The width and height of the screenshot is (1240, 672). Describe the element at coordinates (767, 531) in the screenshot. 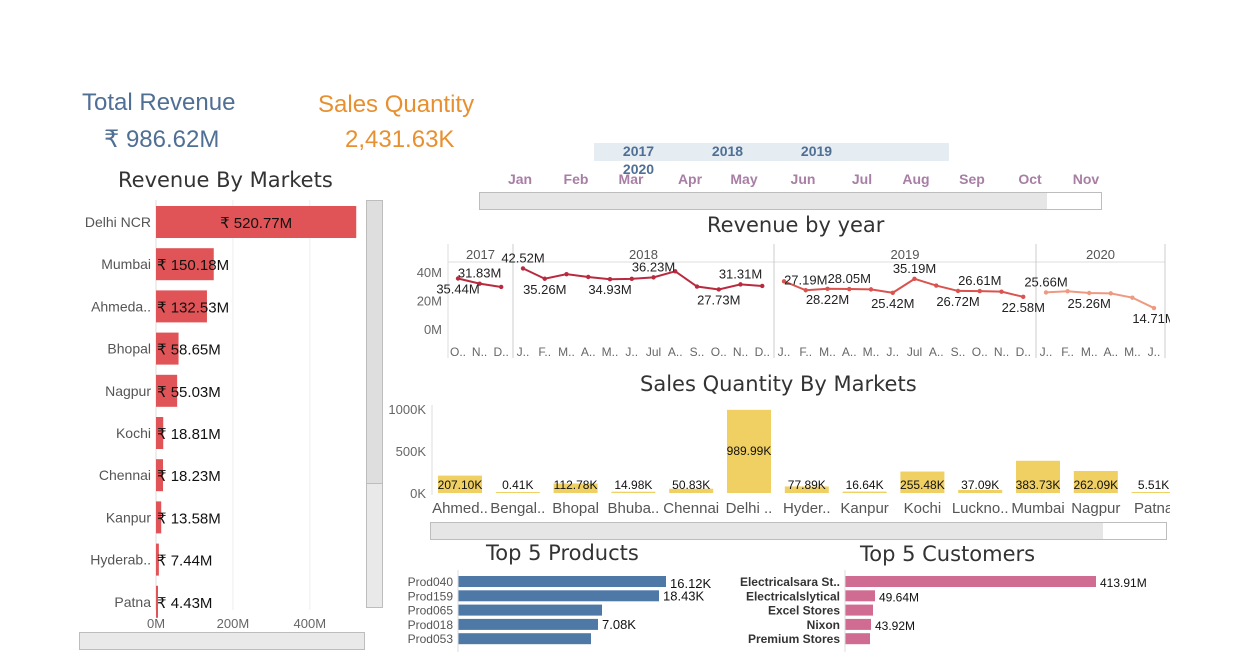

I see `sales-qty-scroll-thumb` at that location.